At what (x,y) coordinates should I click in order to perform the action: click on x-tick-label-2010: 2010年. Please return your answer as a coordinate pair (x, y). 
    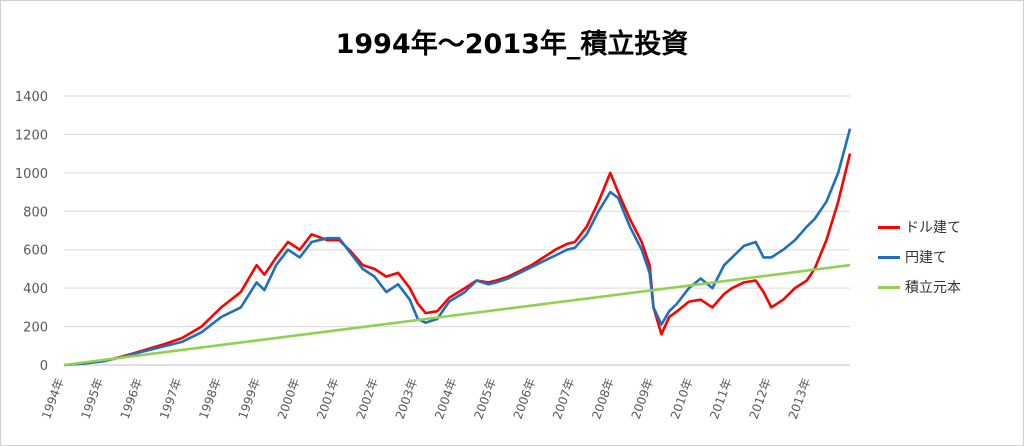
    Looking at the image, I should click on (682, 398).